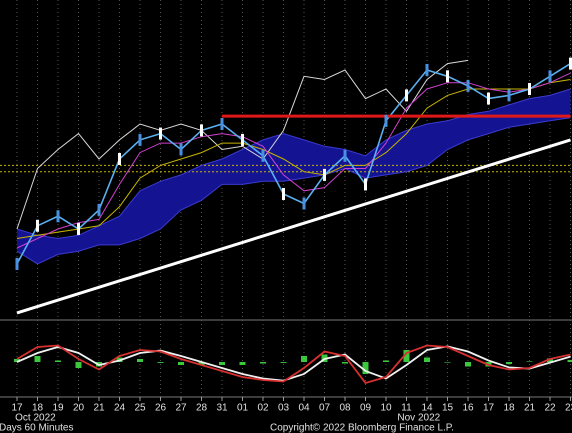 This screenshot has height=433, width=572. What do you see at coordinates (386, 408) in the screenshot?
I see `x-tick-label: 10` at bounding box center [386, 408].